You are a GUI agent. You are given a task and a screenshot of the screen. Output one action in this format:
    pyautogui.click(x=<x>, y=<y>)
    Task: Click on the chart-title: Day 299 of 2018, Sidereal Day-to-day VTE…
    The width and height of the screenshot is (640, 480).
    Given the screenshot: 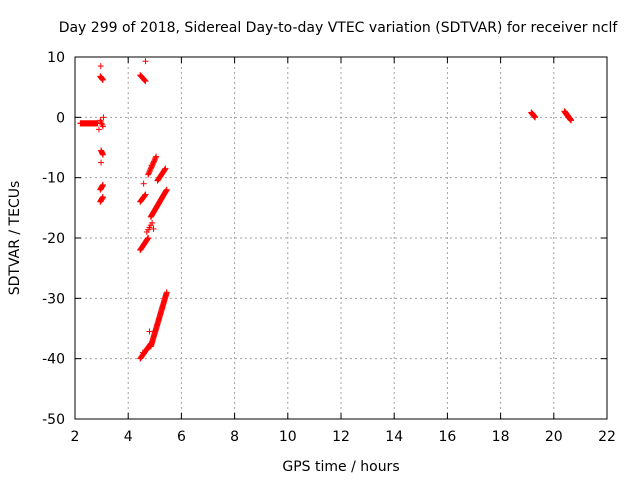 What is the action you would take?
    pyautogui.click(x=339, y=28)
    